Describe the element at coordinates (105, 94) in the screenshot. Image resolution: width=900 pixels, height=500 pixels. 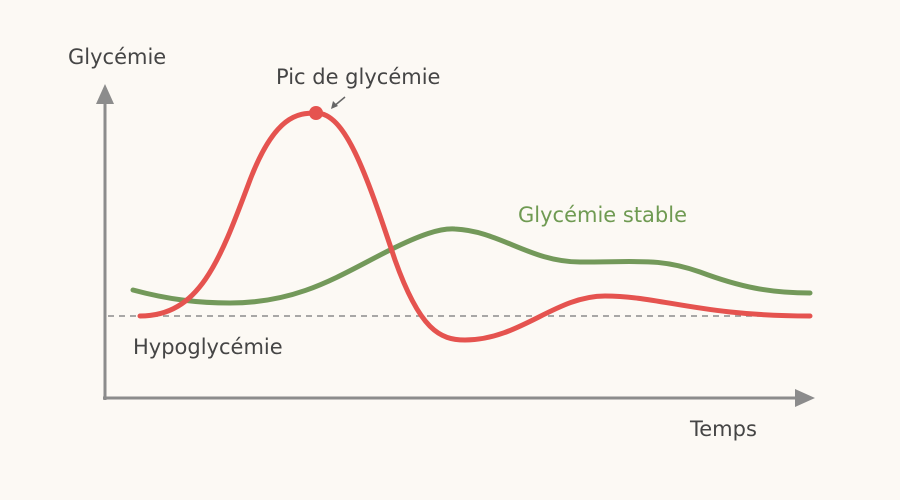
I see `y-axis-arrow` at that location.